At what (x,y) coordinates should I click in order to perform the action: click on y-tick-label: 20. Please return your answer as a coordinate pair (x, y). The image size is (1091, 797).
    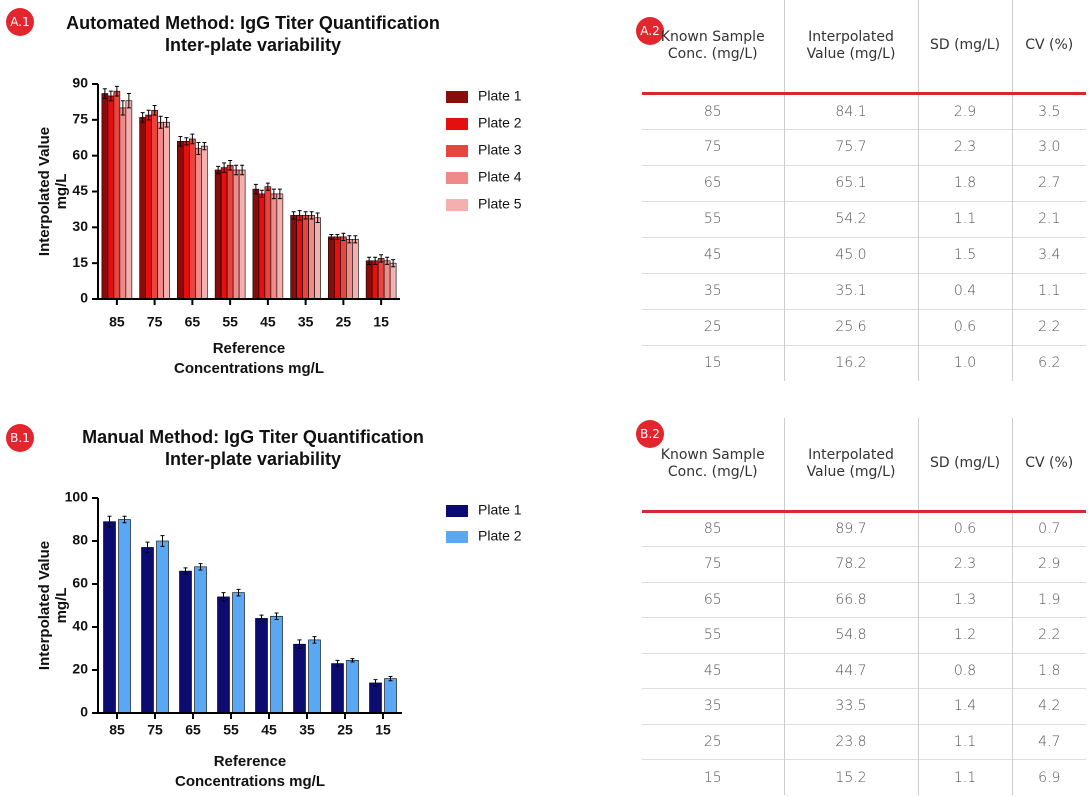
    Looking at the image, I should click on (80, 669).